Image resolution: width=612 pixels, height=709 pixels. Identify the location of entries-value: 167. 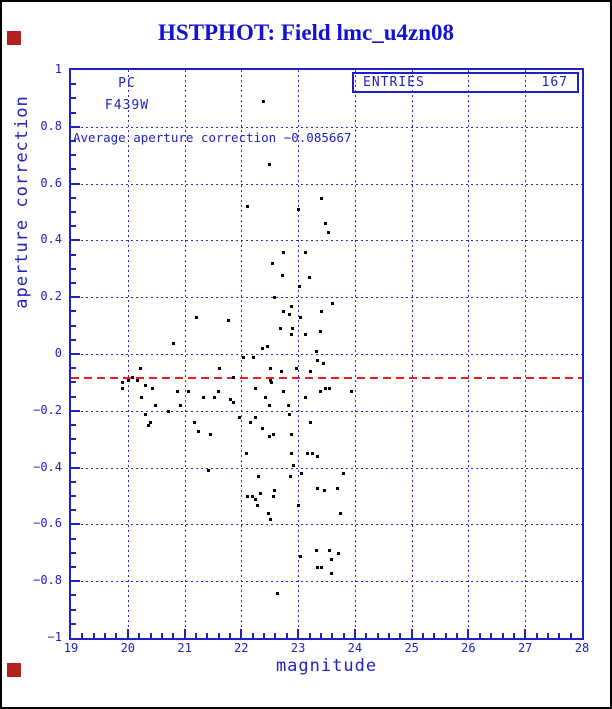
(554, 82).